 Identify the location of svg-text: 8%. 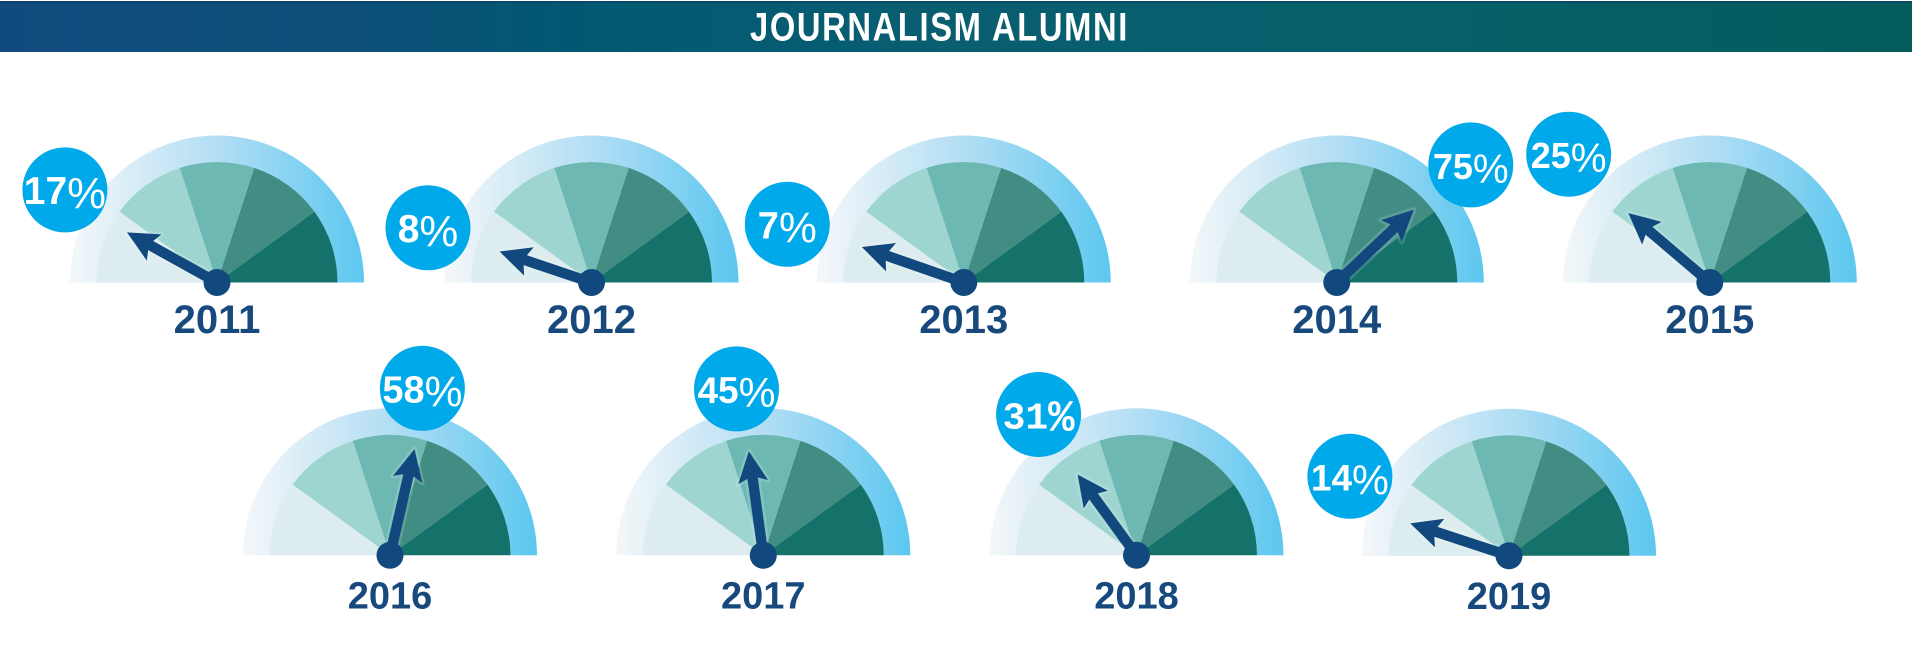
(428, 231).